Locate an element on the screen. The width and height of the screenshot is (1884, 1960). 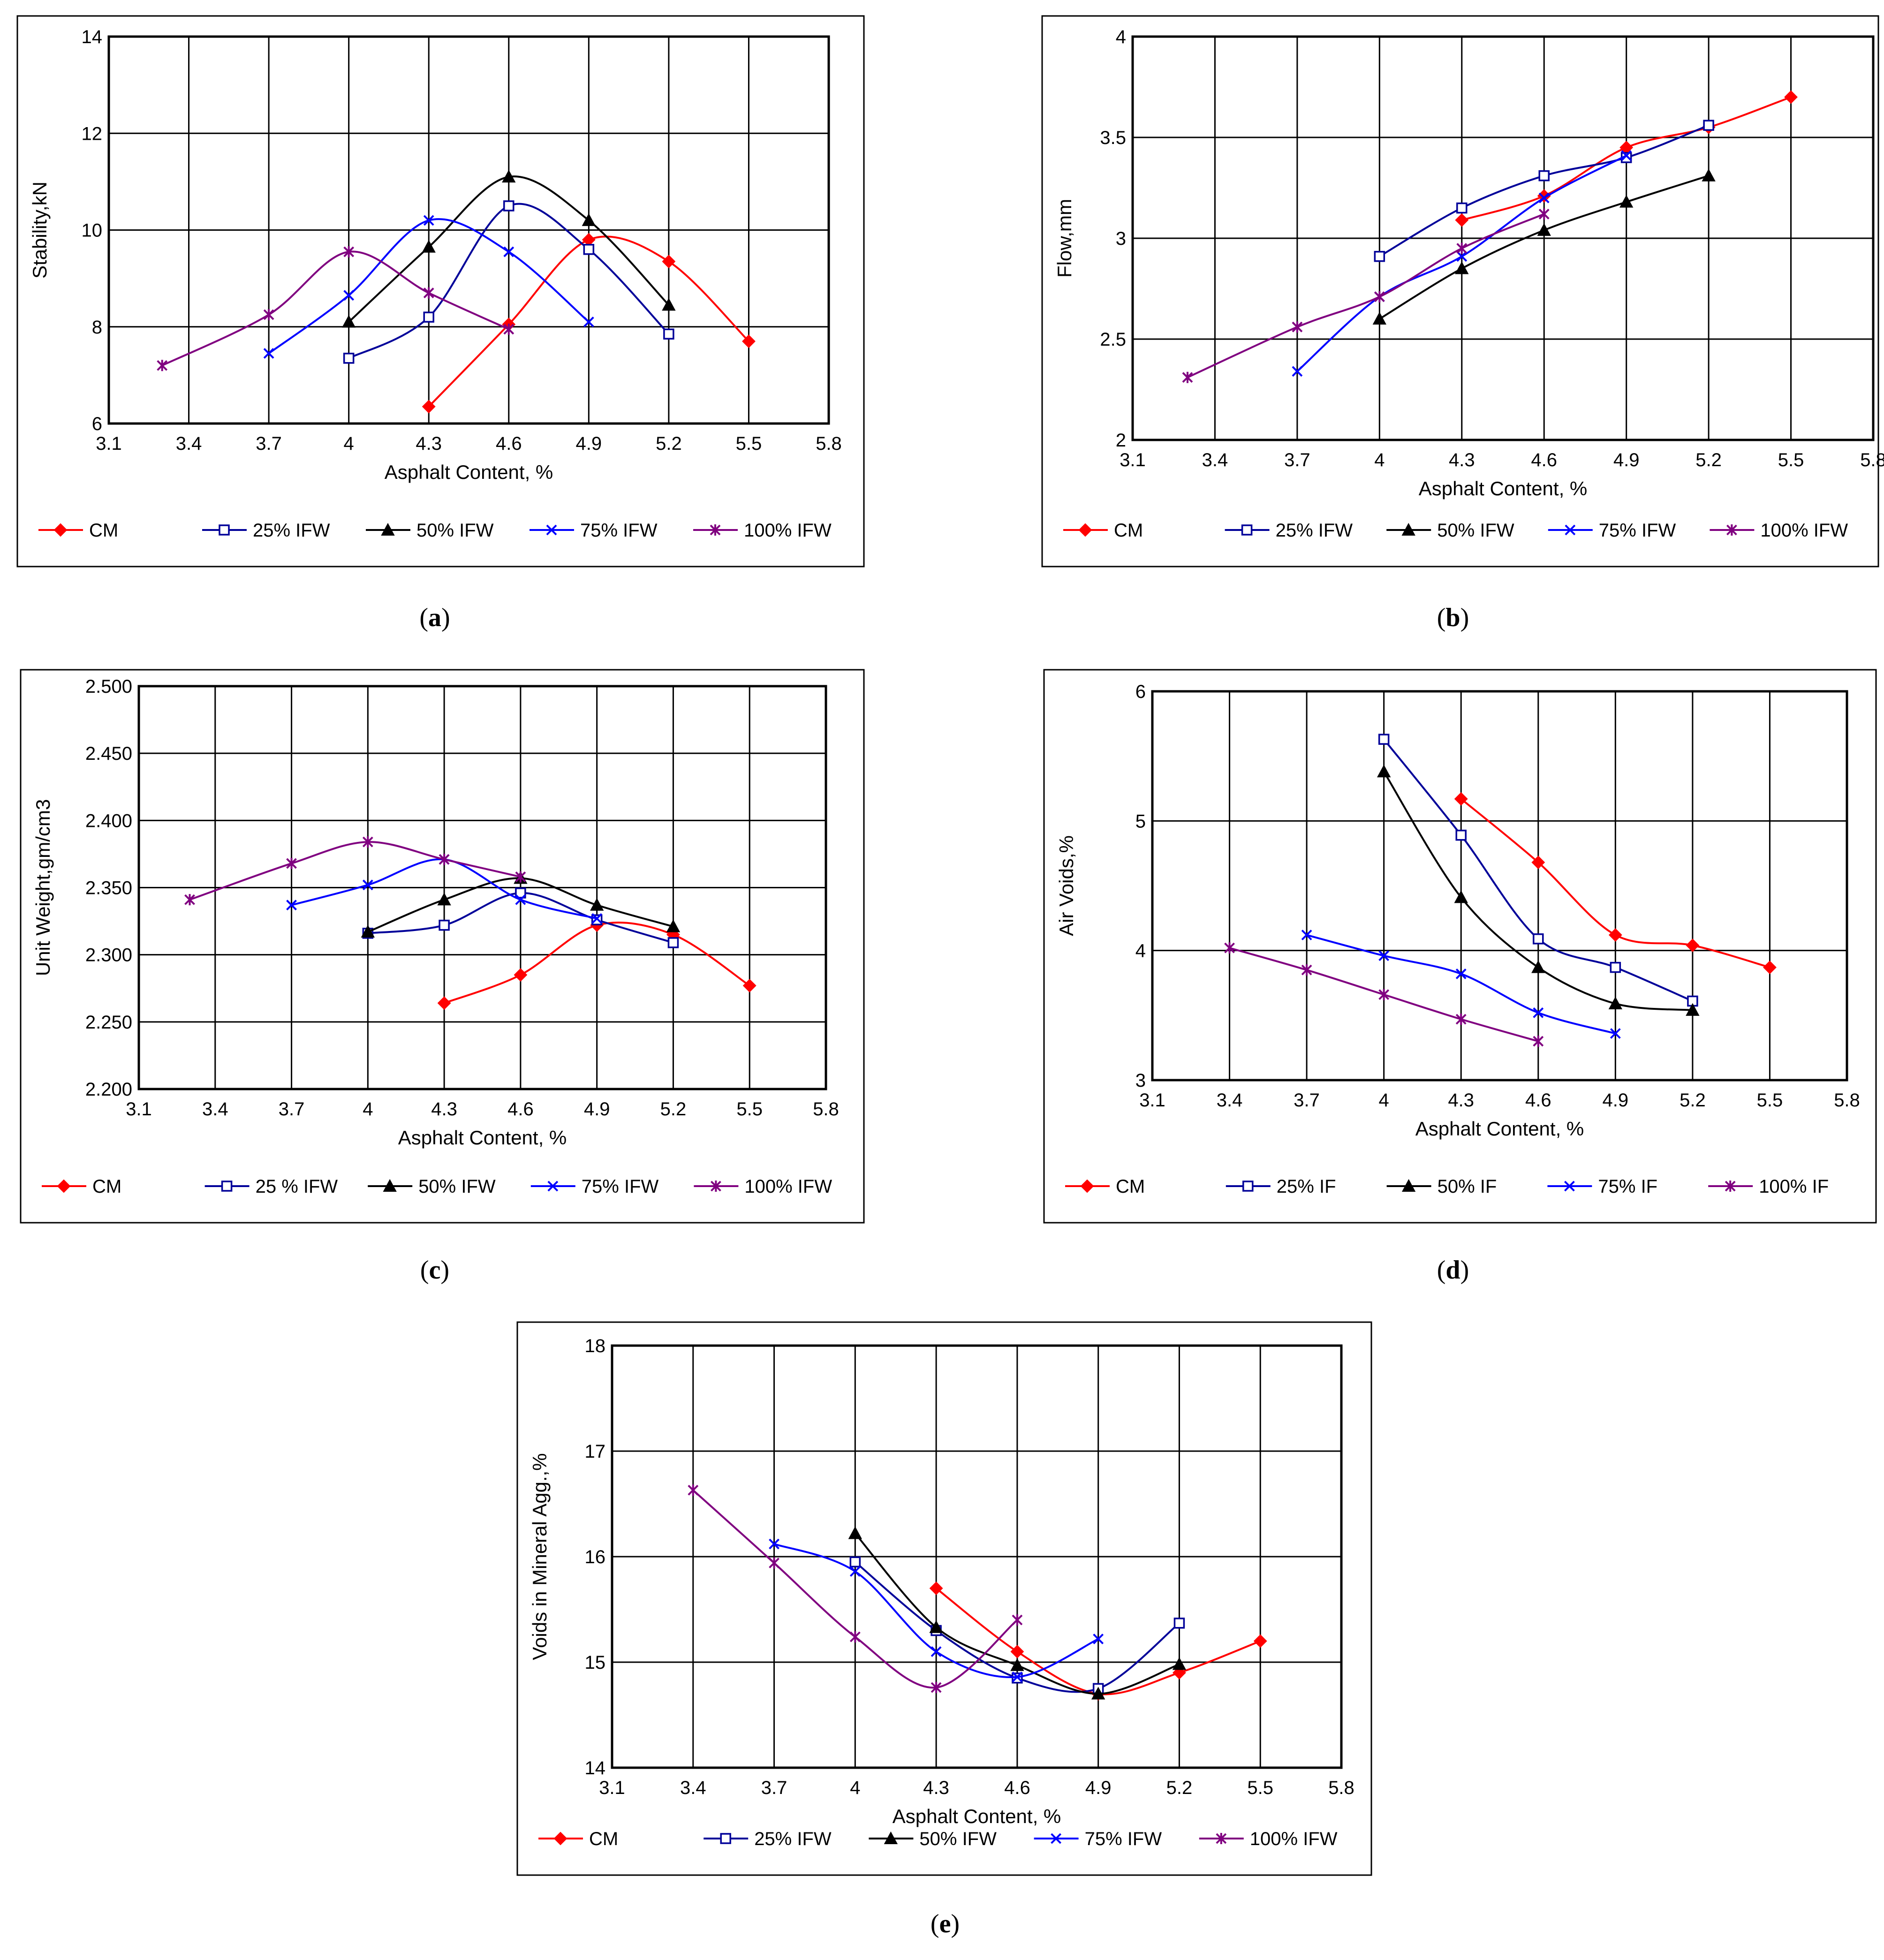
series-50-ifw is located at coordinates (1017, 1613).